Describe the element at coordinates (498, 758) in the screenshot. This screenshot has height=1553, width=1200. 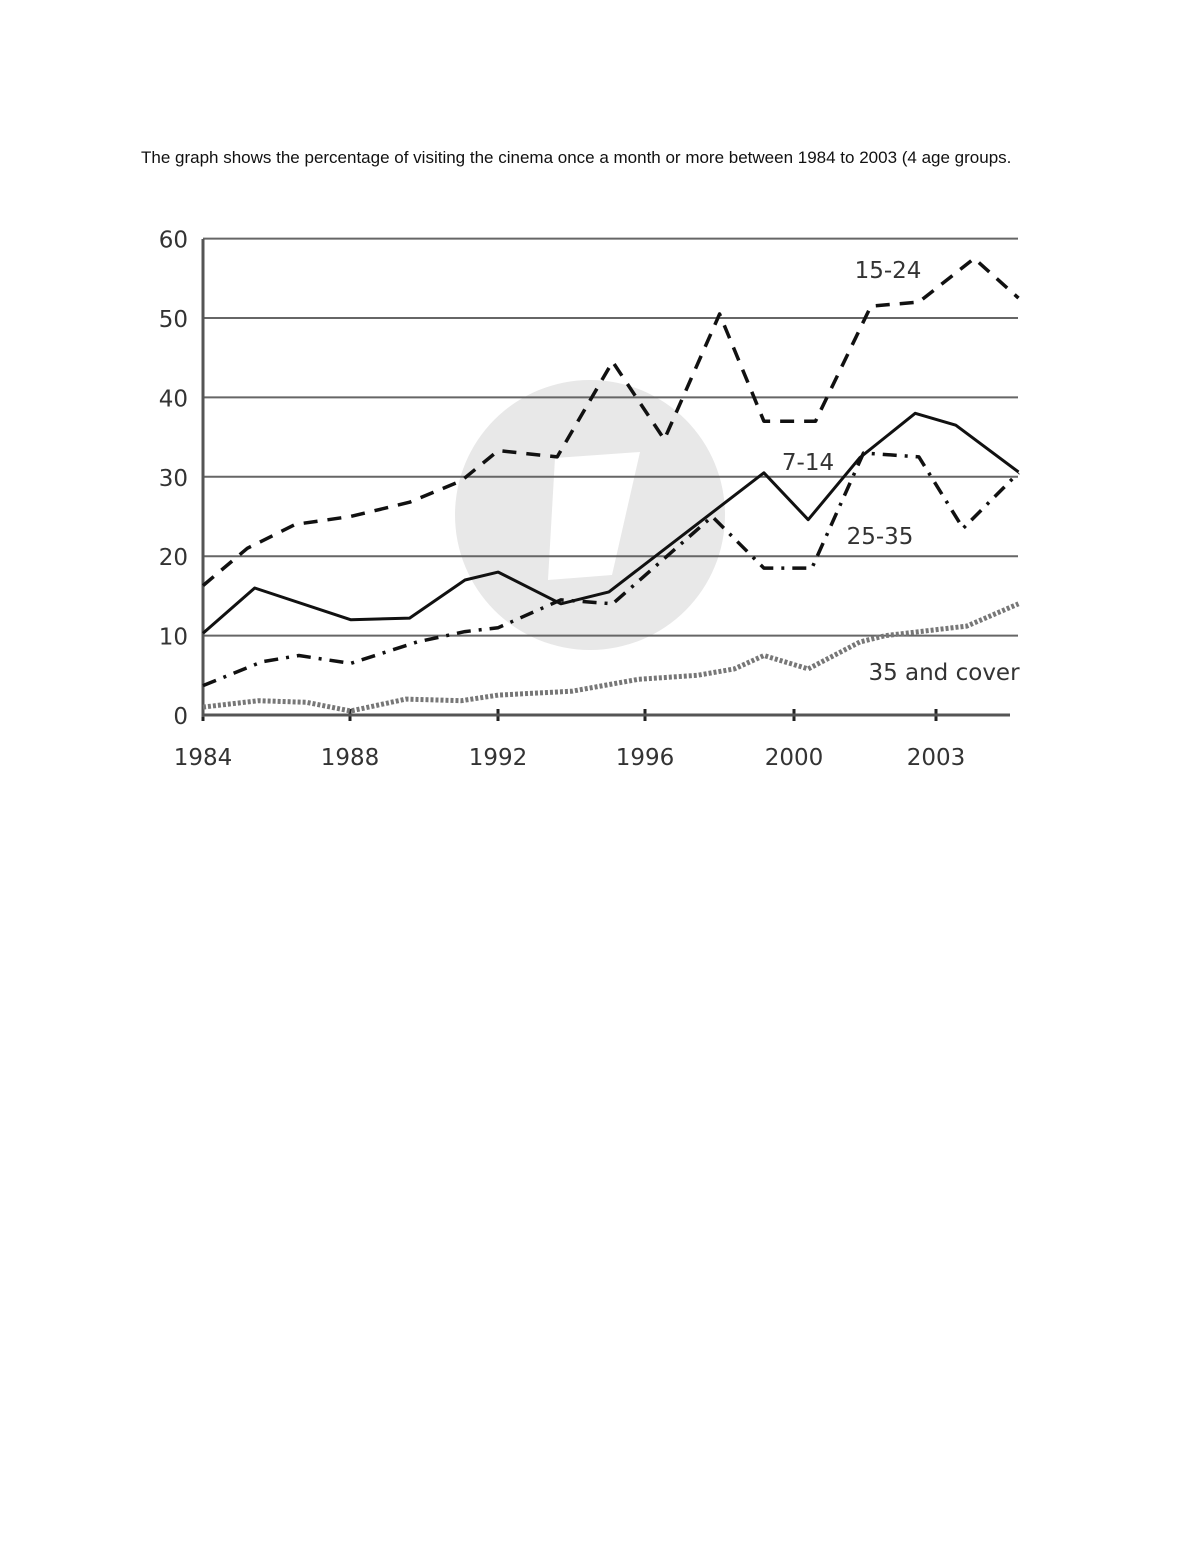
I see `x-tick-label: 1992` at that location.